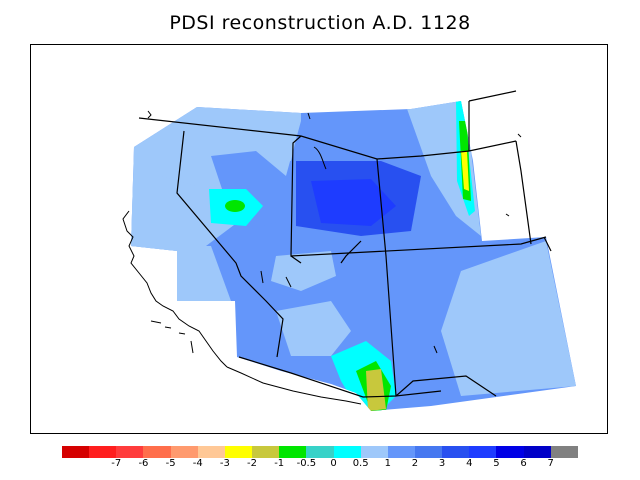  Describe the element at coordinates (143, 463) in the screenshot. I see `colorbar-tick-label: -6` at that location.